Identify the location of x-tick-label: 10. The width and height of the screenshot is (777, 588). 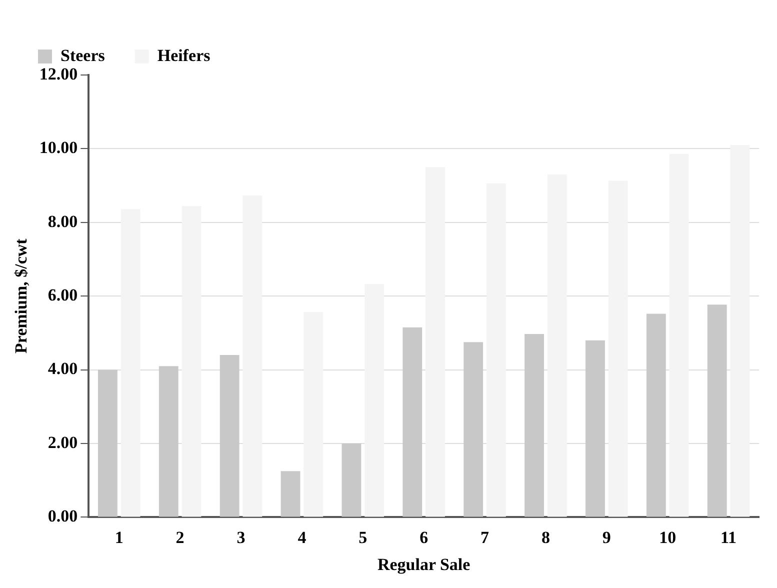
(667, 537).